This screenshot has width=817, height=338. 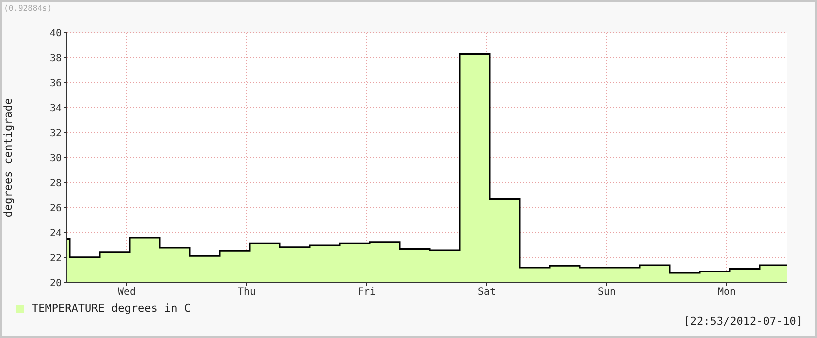 I want to click on y-tick-label: 22, so click(x=56, y=259).